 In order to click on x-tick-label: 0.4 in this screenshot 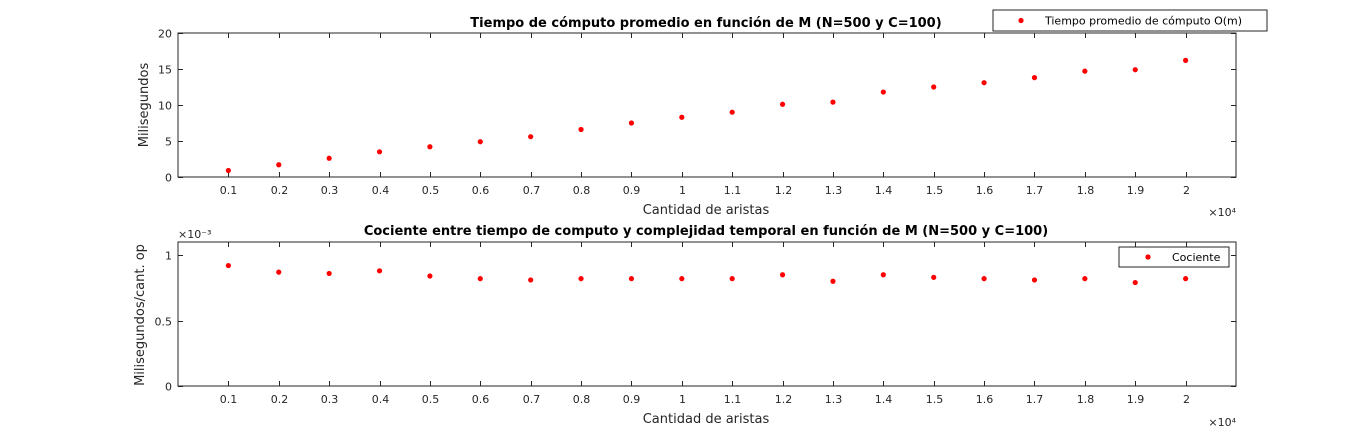, I will do `click(381, 190)`.